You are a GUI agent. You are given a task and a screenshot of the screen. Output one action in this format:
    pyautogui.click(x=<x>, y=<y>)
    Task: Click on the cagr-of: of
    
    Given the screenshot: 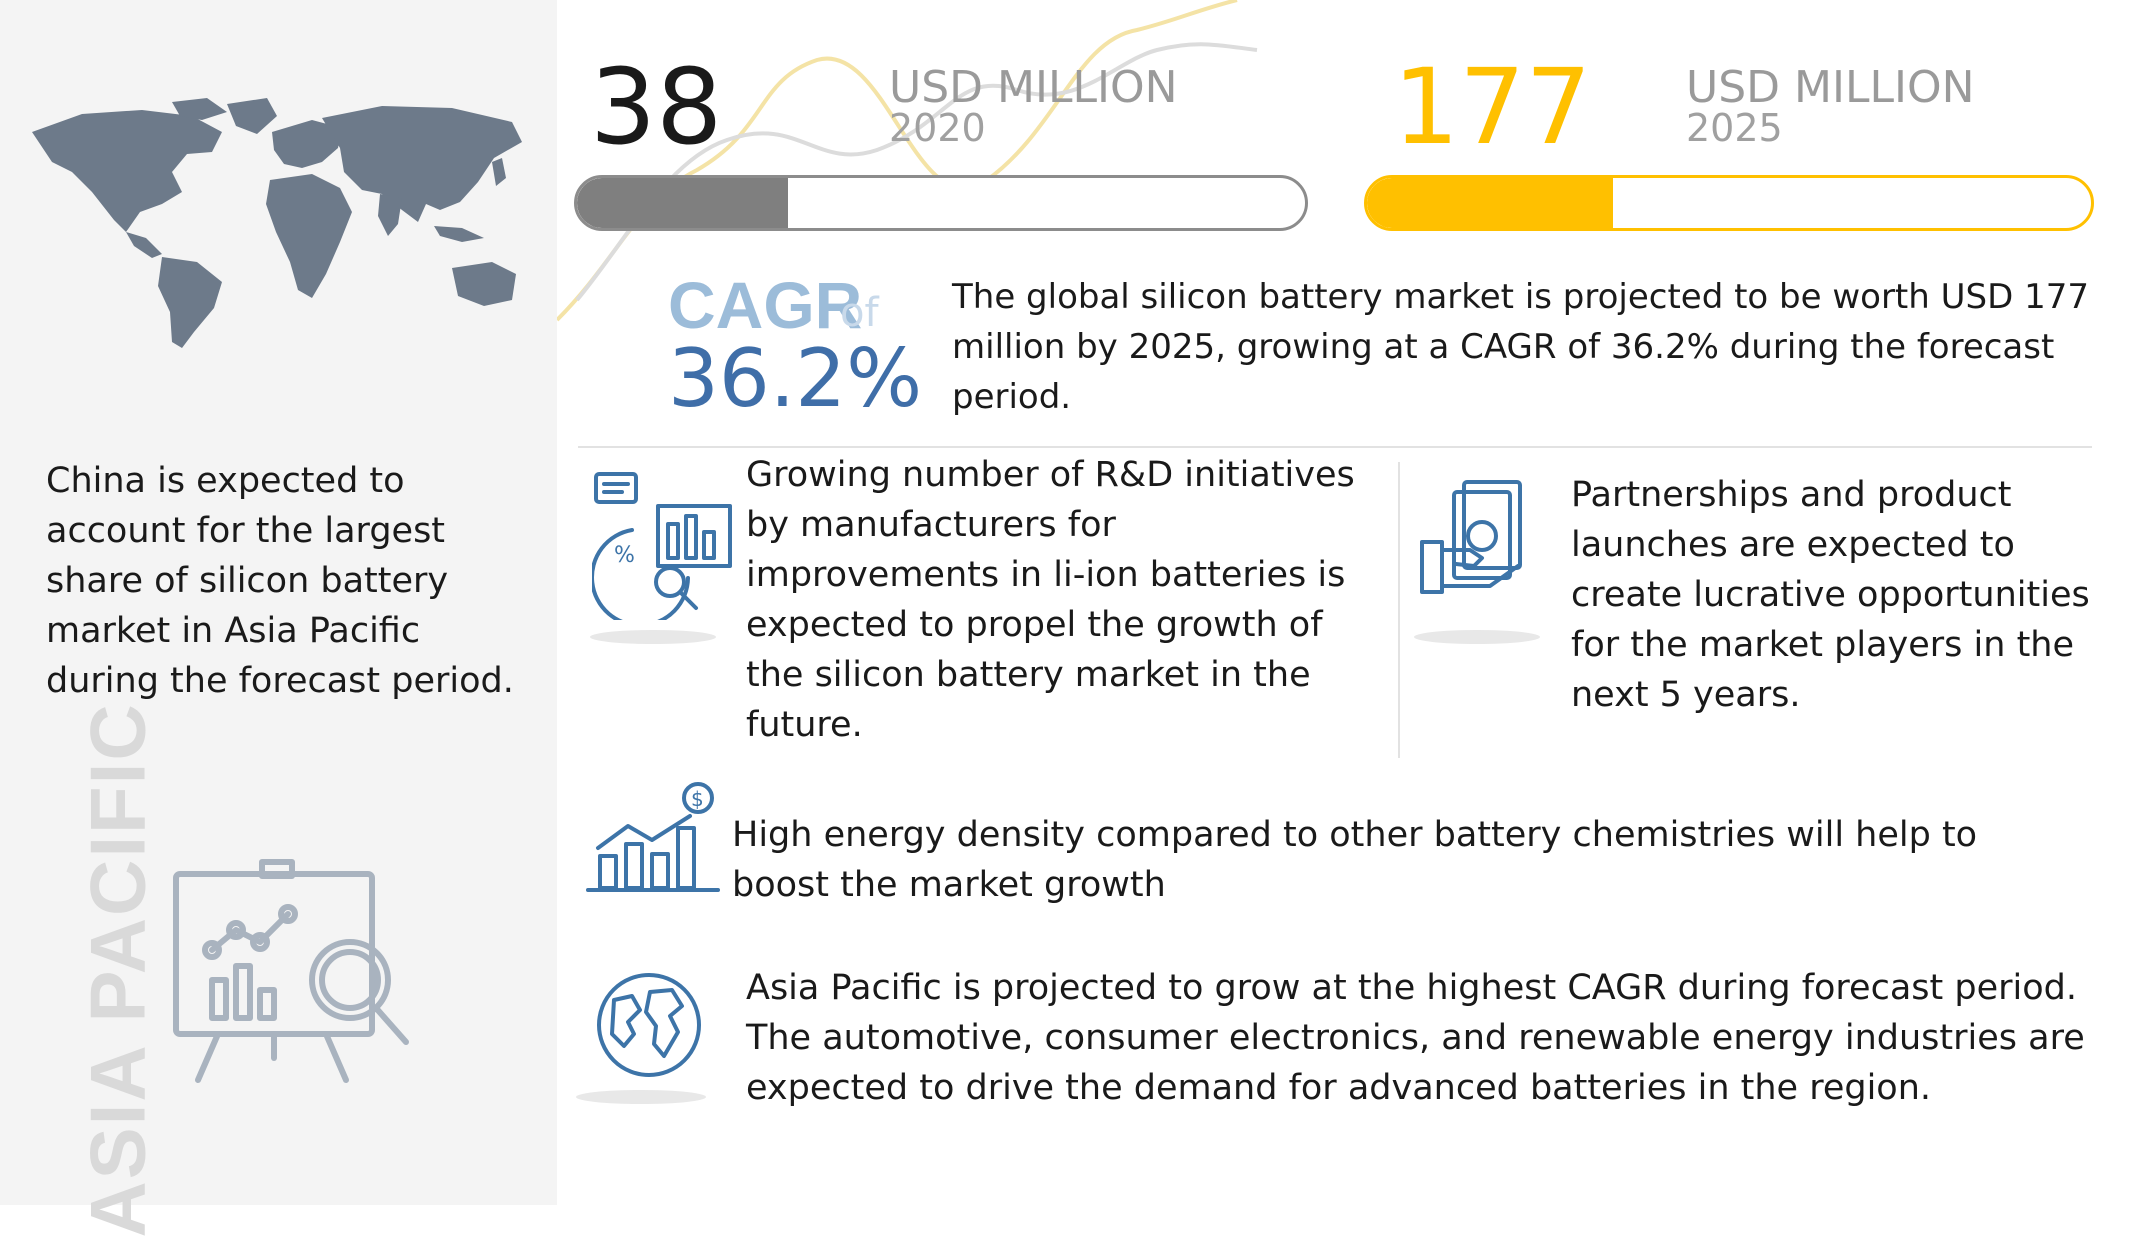 What is the action you would take?
    pyautogui.click(x=859, y=313)
    